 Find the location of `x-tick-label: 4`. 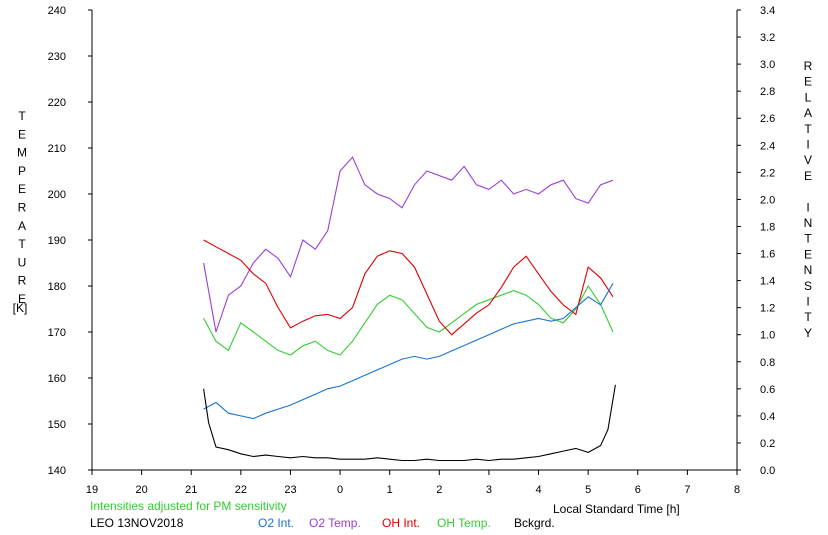

x-tick-label: 4 is located at coordinates (538, 490).